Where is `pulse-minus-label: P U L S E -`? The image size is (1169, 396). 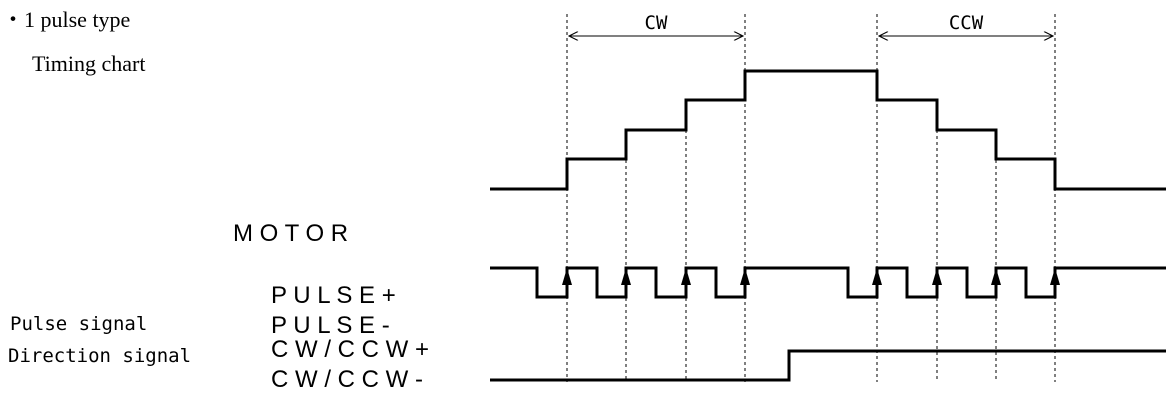
pulse-minus-label: P U L S E - is located at coordinates (330, 325).